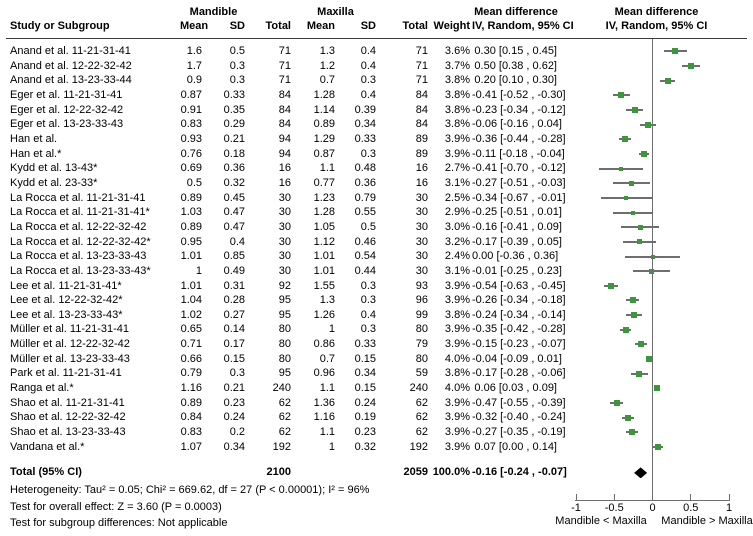 Image resolution: width=753 pixels, height=536 pixels. Describe the element at coordinates (421, 358) in the screenshot. I see `maxilla-total: 80` at that location.